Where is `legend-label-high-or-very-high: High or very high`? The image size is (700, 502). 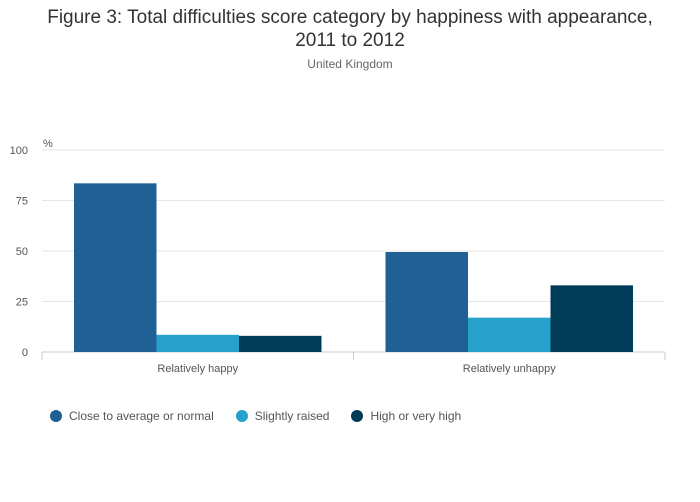 legend-label-high-or-very-high: High or very high is located at coordinates (416, 416).